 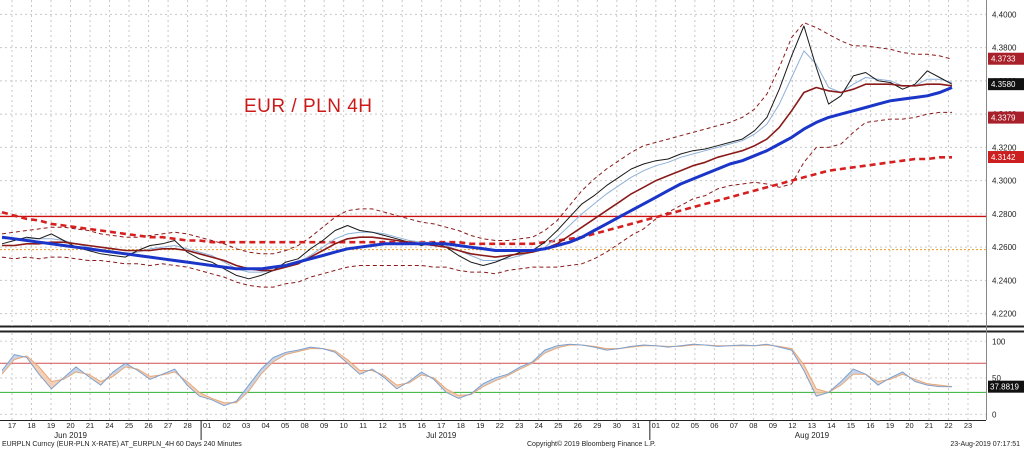 What do you see at coordinates (1004, 14) in the screenshot?
I see `y-tick-label: 4.4000` at bounding box center [1004, 14].